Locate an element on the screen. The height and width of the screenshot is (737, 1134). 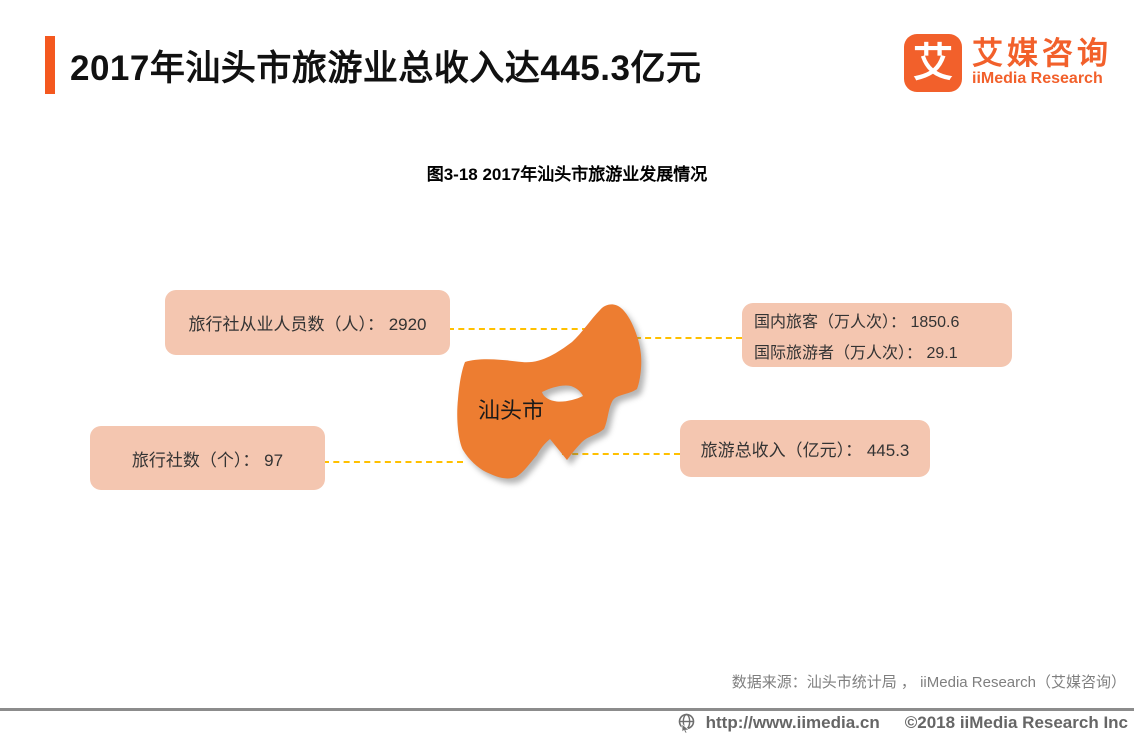
connector-visitors-line is located at coordinates (688, 338).